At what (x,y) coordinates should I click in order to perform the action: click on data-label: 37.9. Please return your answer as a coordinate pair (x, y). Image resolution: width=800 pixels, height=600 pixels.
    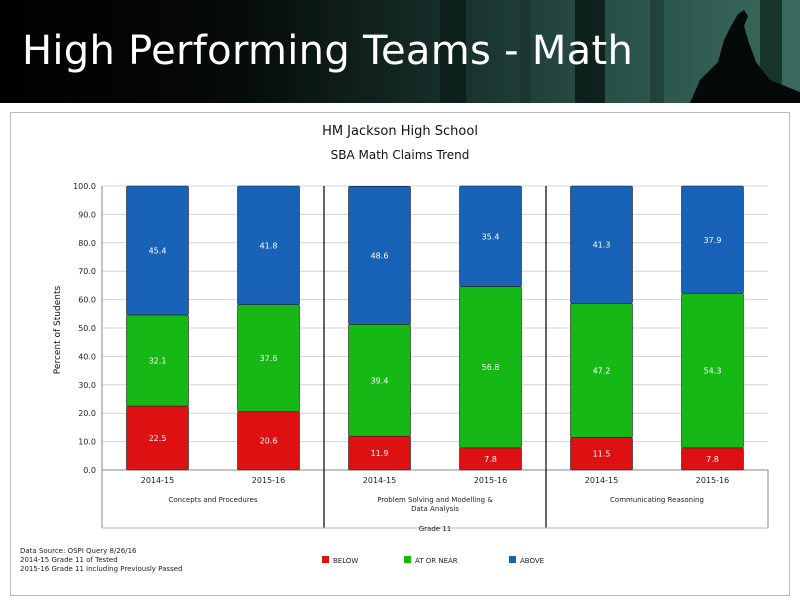
    Looking at the image, I should click on (713, 240).